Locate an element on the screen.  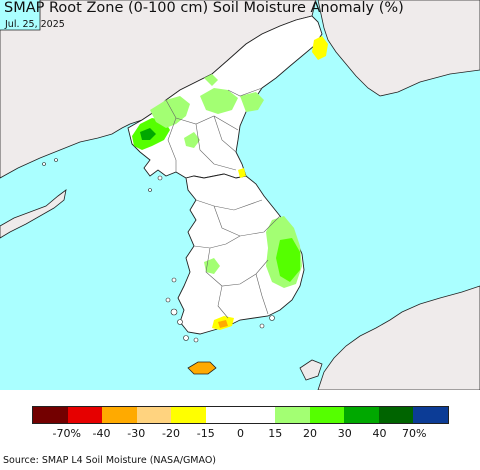
legend-tick-label: -30 is located at coordinates (136, 433).